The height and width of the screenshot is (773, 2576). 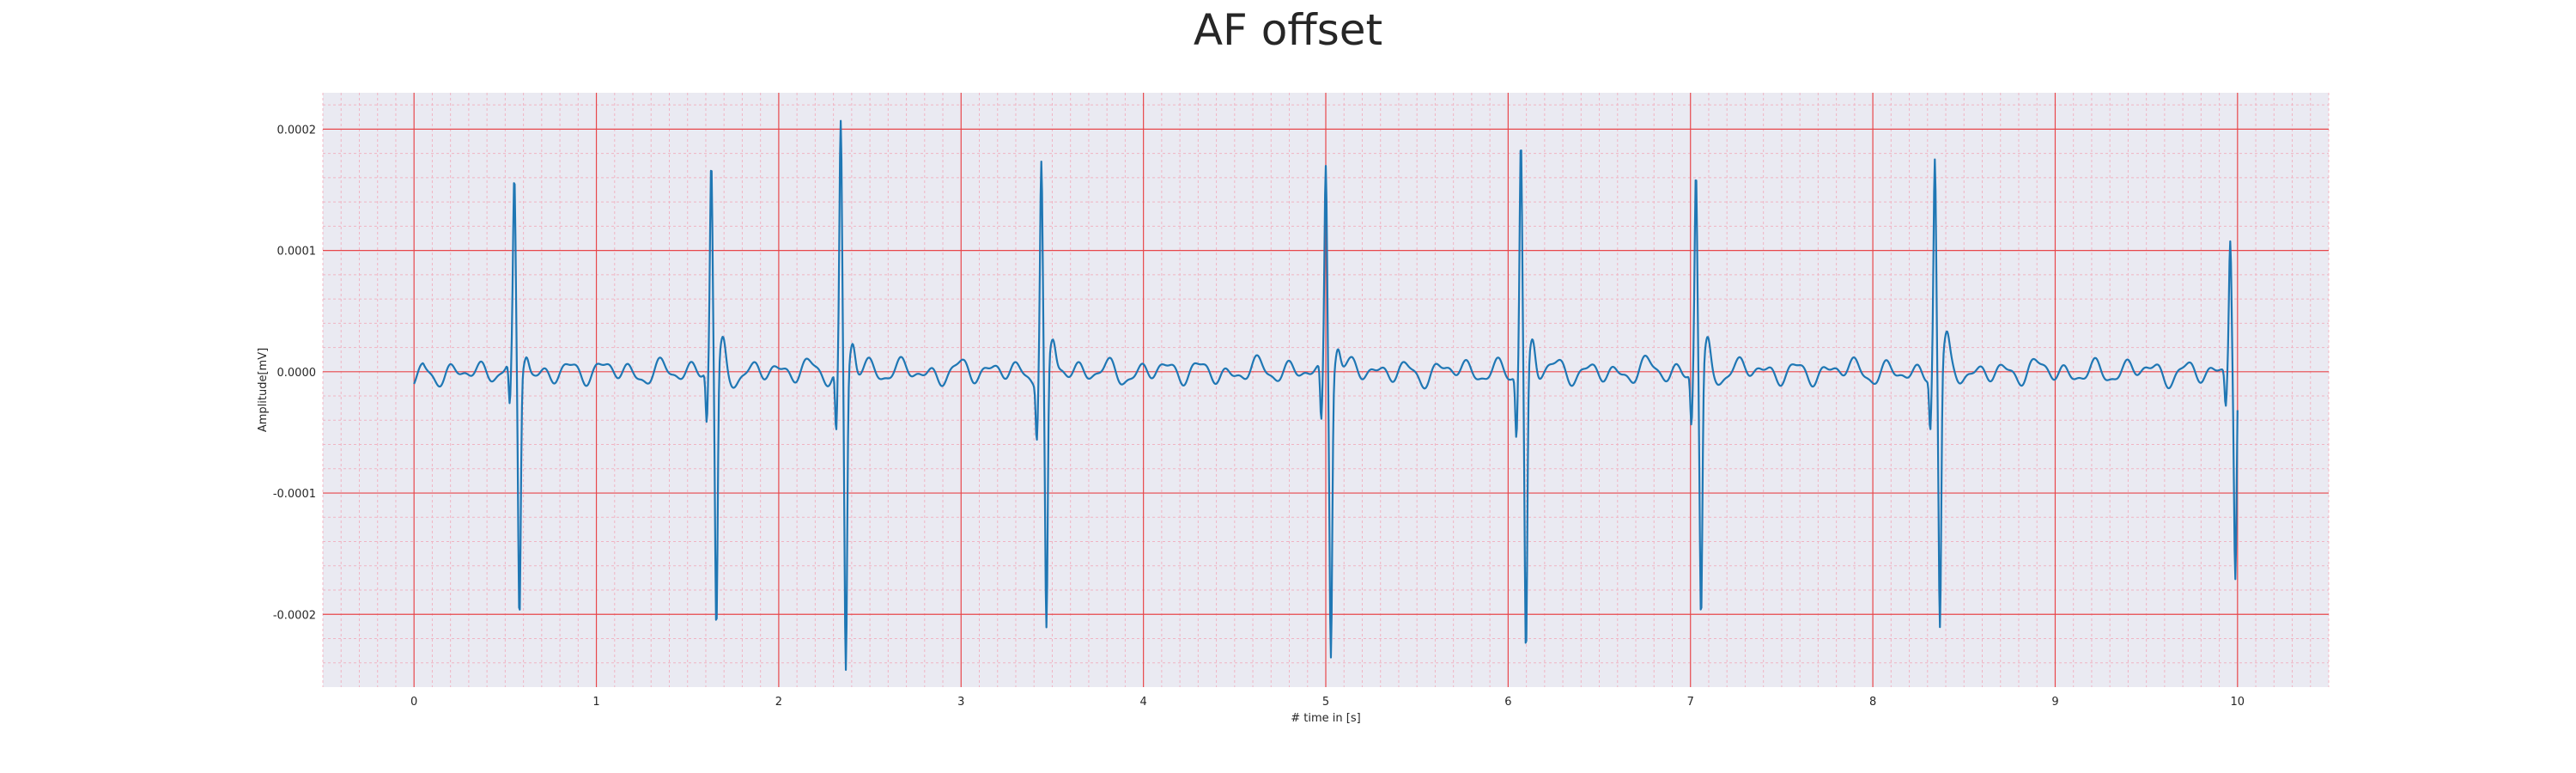 What do you see at coordinates (297, 130) in the screenshot?
I see `y-tick-label: 0.0002` at bounding box center [297, 130].